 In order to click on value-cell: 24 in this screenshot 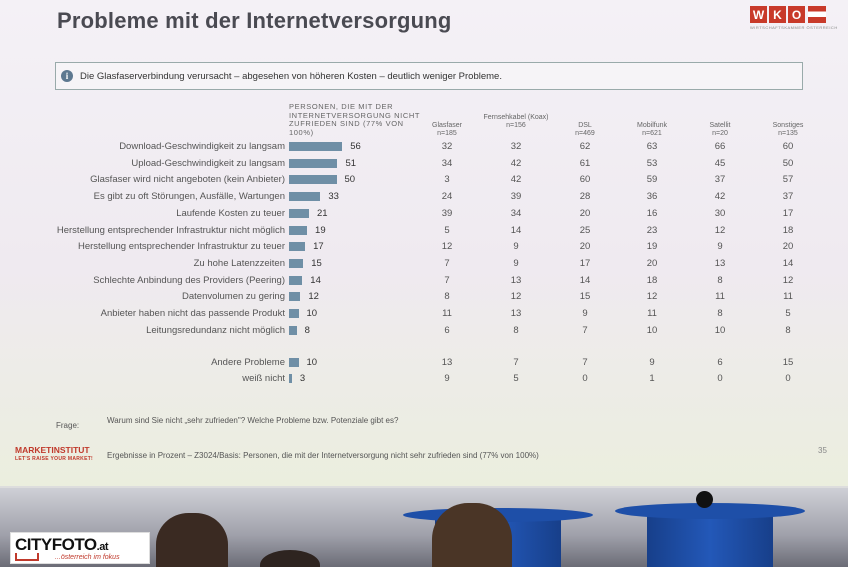, I will do `click(447, 197)`.